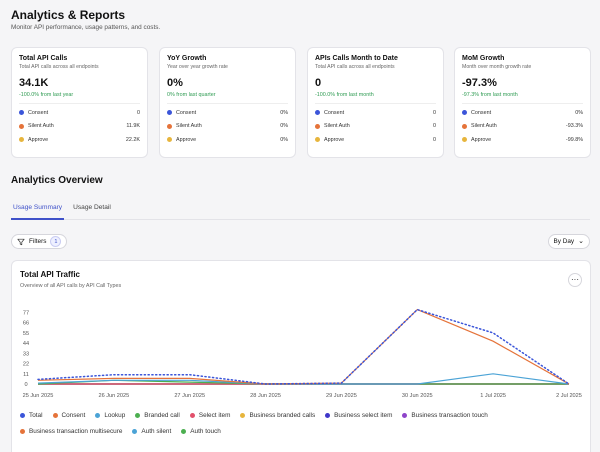  I want to click on tab-usage-detail: Usage Detail, so click(92, 207).